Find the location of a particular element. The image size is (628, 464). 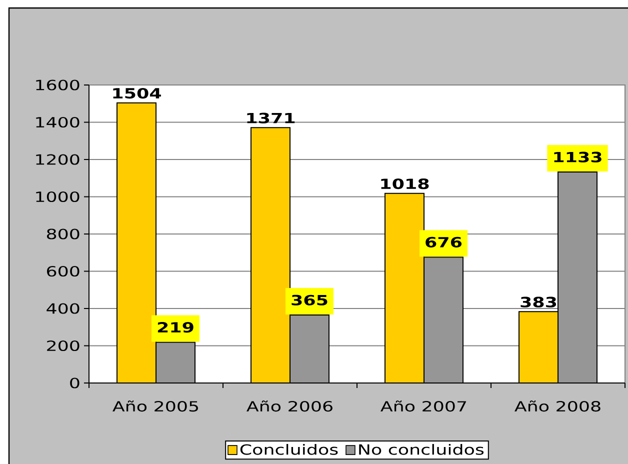

x-tick-label: Año 2007 is located at coordinates (423, 406).